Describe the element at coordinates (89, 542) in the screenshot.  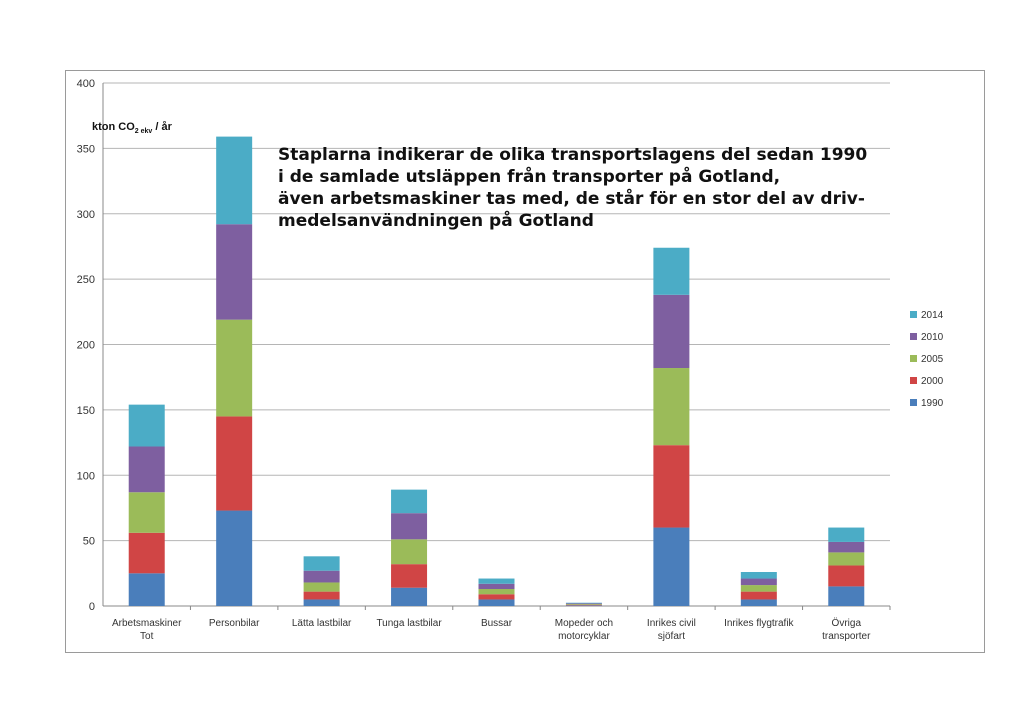
I see `y-tick-label: 50` at that location.